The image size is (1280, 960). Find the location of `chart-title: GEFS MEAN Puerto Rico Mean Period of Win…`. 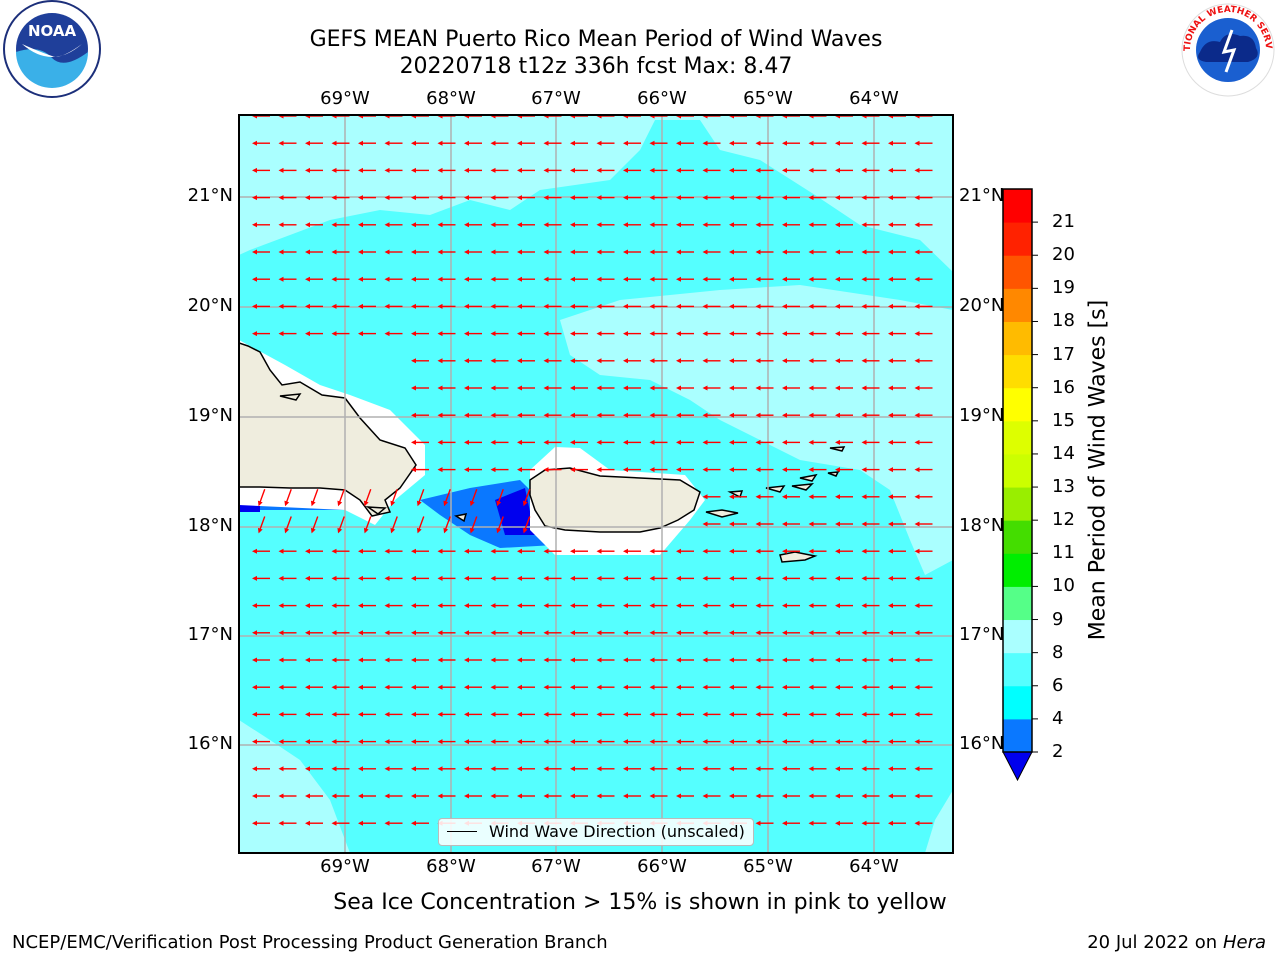

chart-title: GEFS MEAN Puerto Rico Mean Period of Win… is located at coordinates (596, 39).